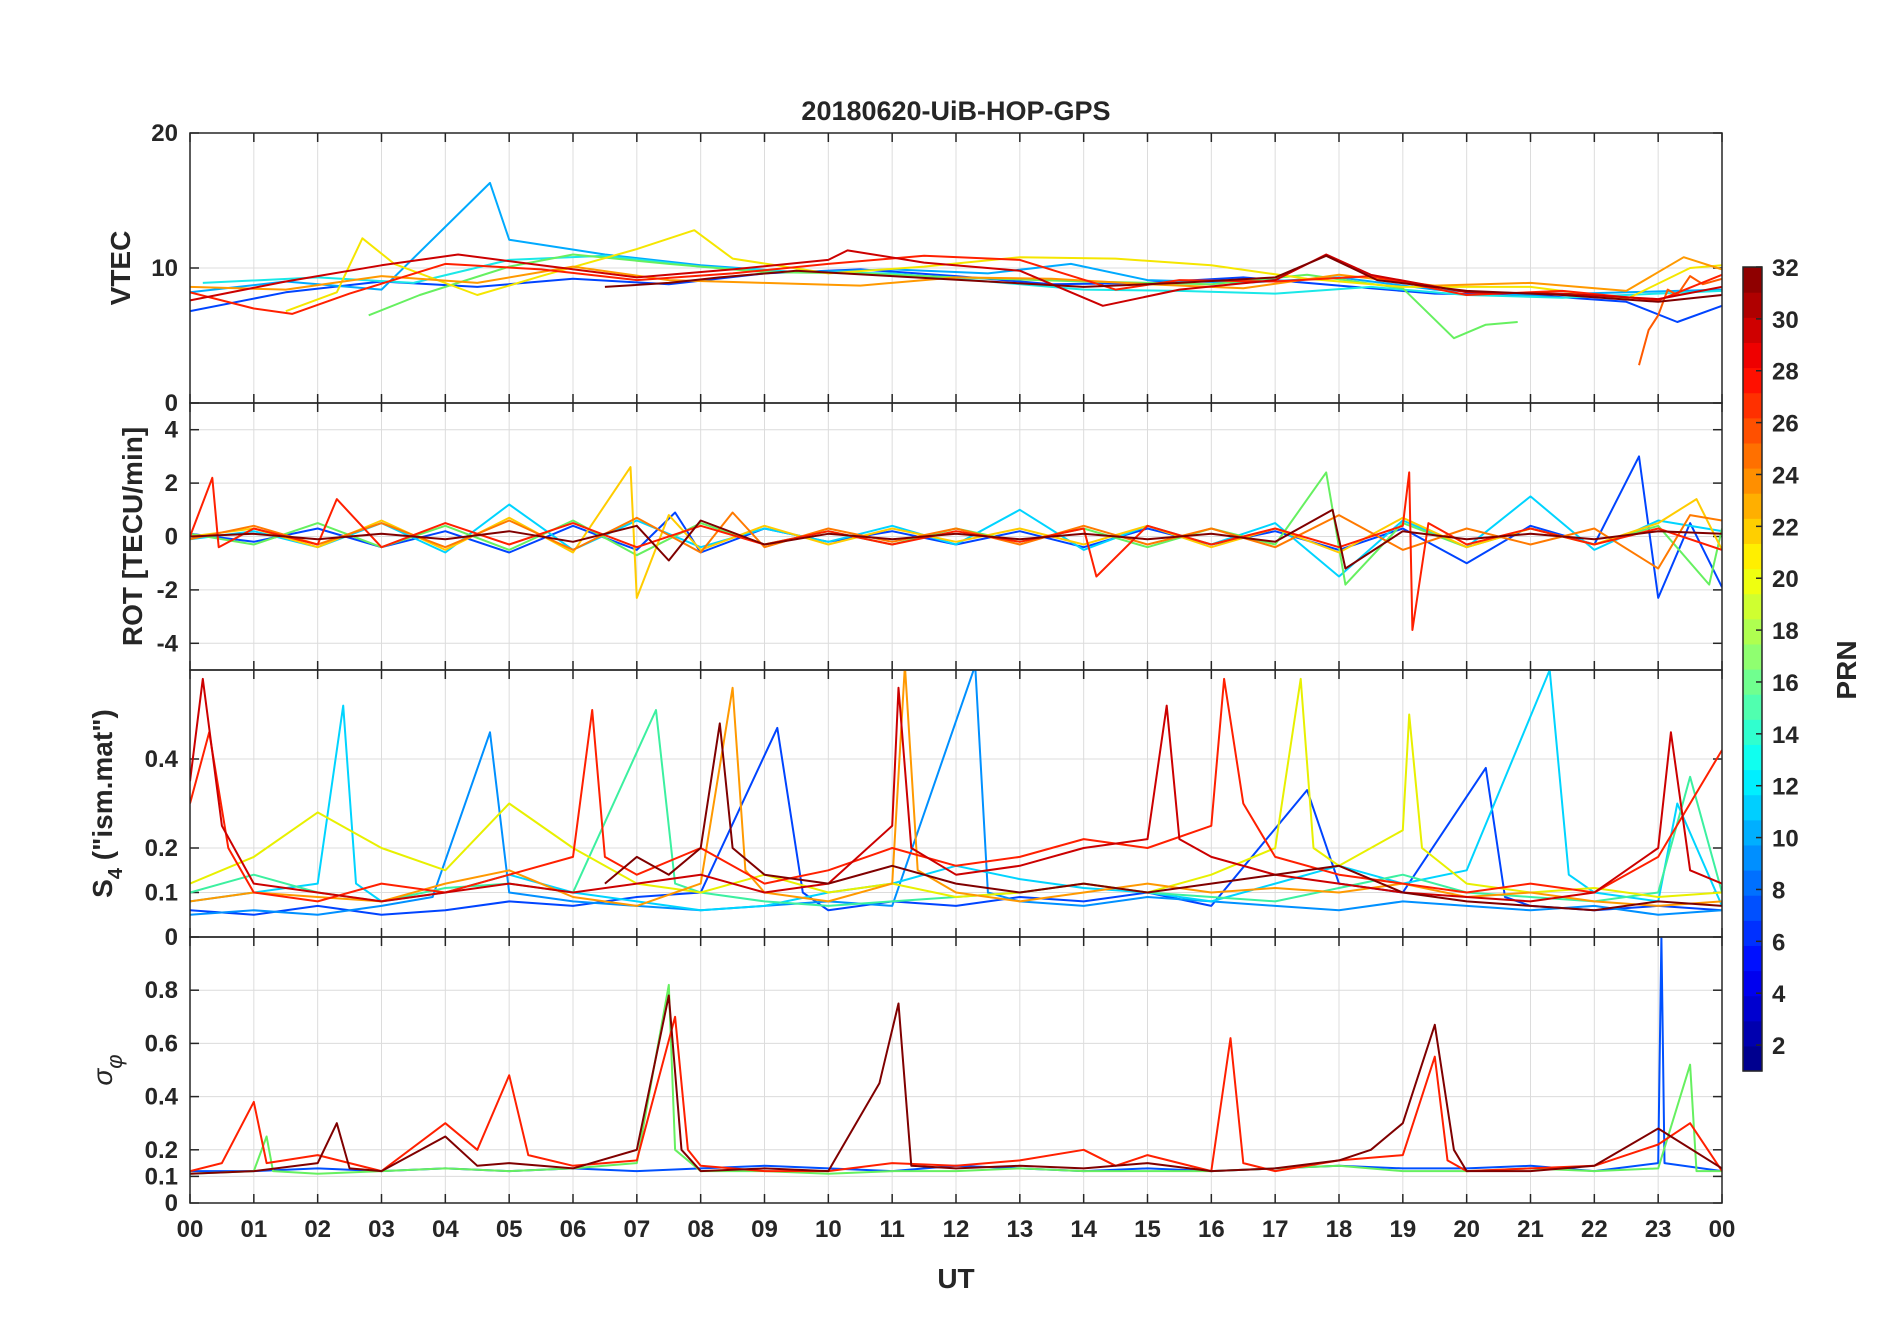 The image size is (1902, 1330). What do you see at coordinates (1211, 1229) in the screenshot?
I see `x-tick-label: 16` at bounding box center [1211, 1229].